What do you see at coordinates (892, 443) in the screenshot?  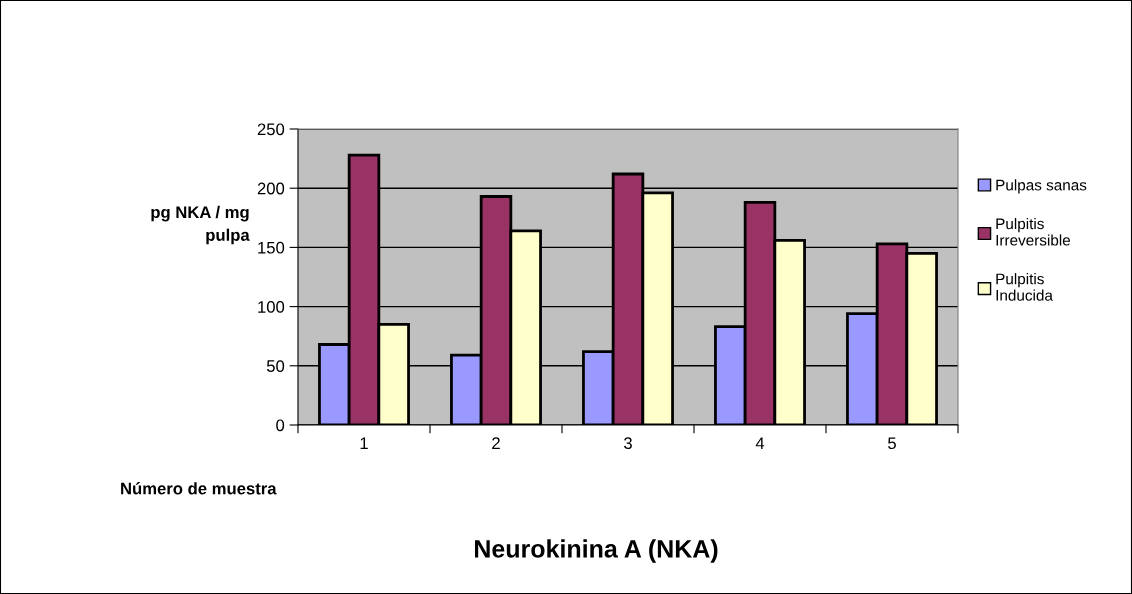 I see `x-tick-label: 5` at bounding box center [892, 443].